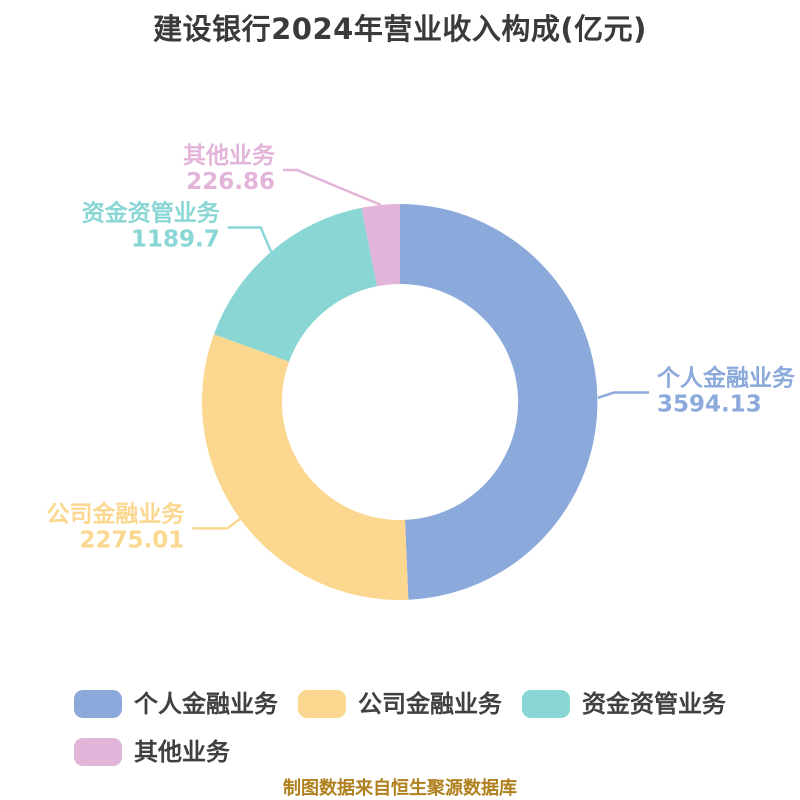 The width and height of the screenshot is (800, 800). I want to click on legend-item-1: 公司金融业务, so click(400, 704).